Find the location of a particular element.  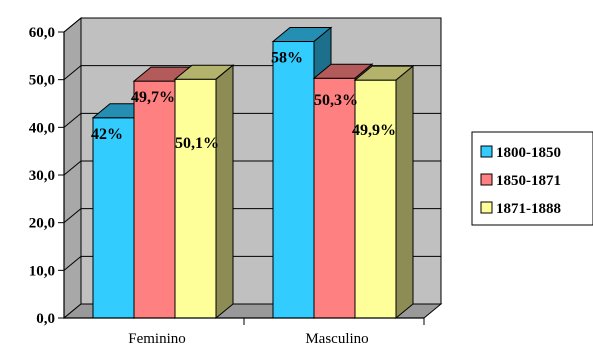

legend: 1800-1850 1850-1871 1871-1888 is located at coordinates (532, 178).